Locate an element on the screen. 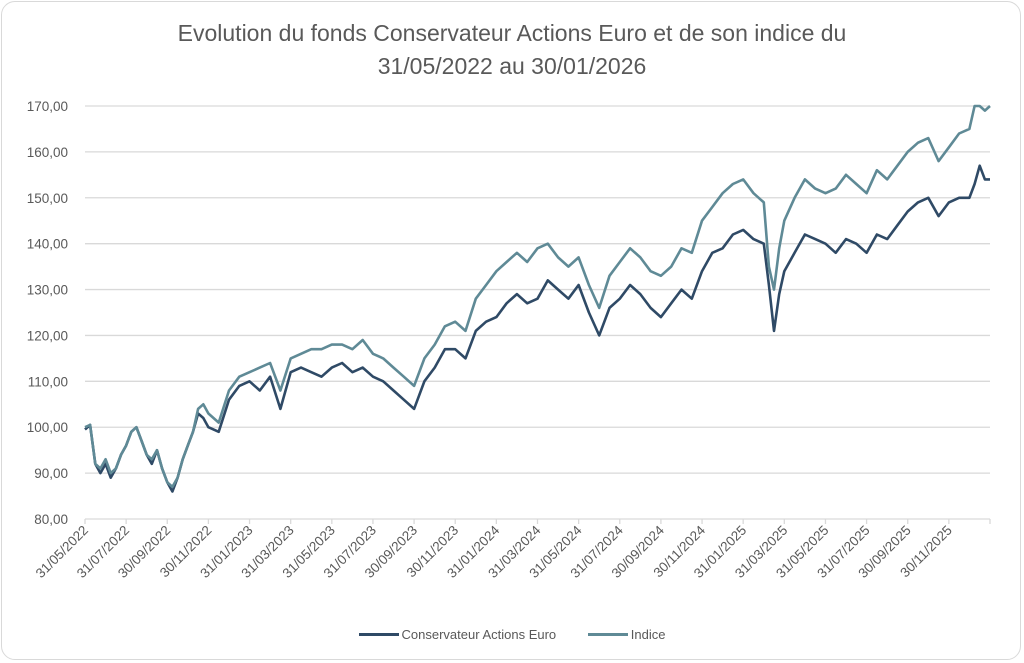  legend-swatch-index is located at coordinates (607, 634).